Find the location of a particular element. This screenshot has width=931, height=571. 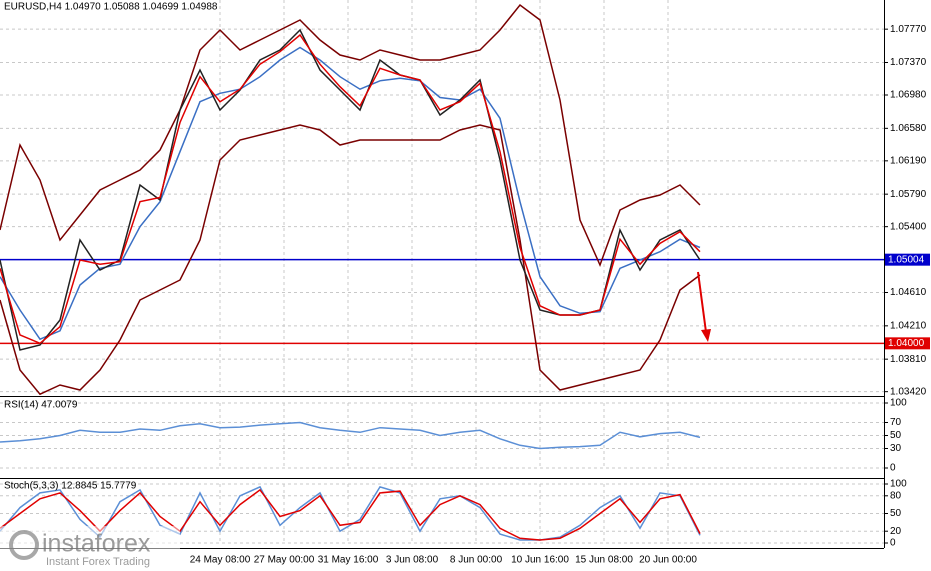

y-tick-label: 20 is located at coordinates (896, 531).